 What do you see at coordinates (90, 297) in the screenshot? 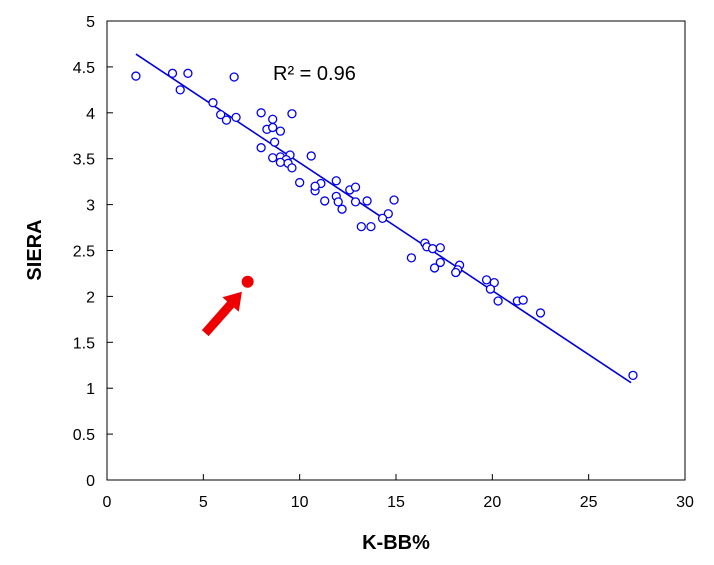
I see `y-tick-label: 2` at bounding box center [90, 297].